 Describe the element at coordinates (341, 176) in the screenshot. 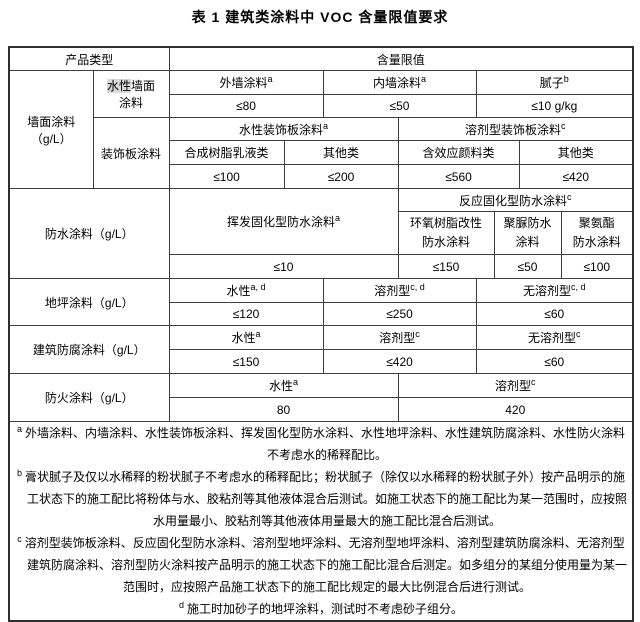

I see `other-waterborne-value-cell: ≤200` at that location.